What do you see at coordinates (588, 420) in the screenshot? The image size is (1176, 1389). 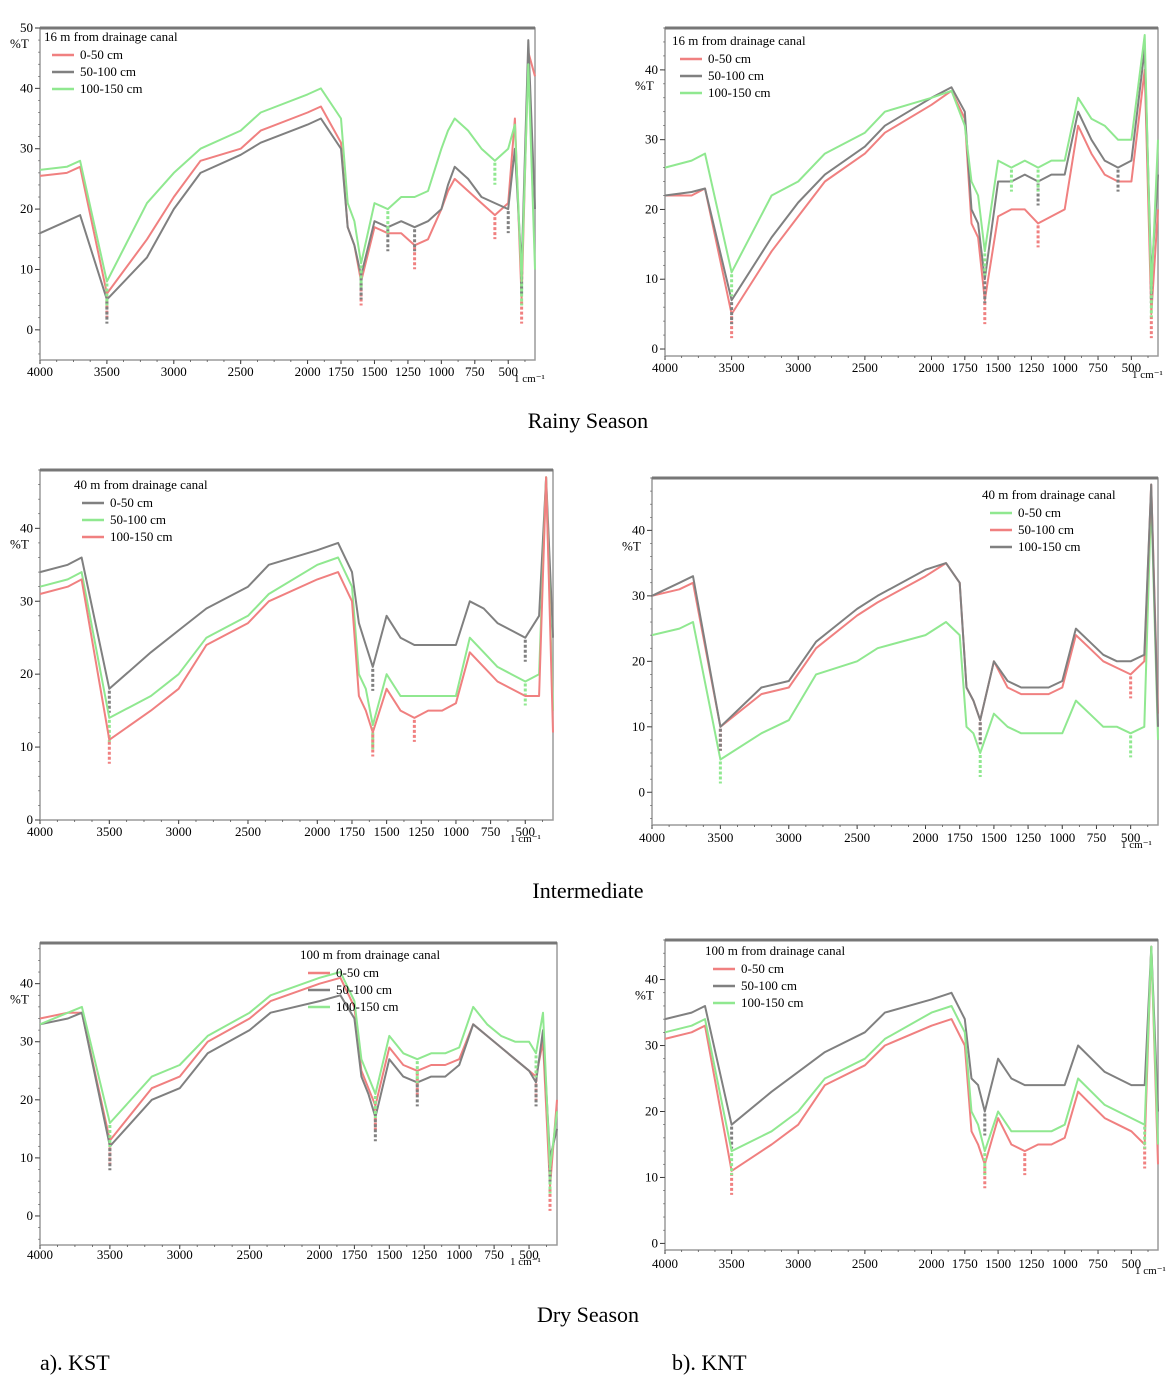 I see `season-caption-rainy: Rainy Season` at bounding box center [588, 420].